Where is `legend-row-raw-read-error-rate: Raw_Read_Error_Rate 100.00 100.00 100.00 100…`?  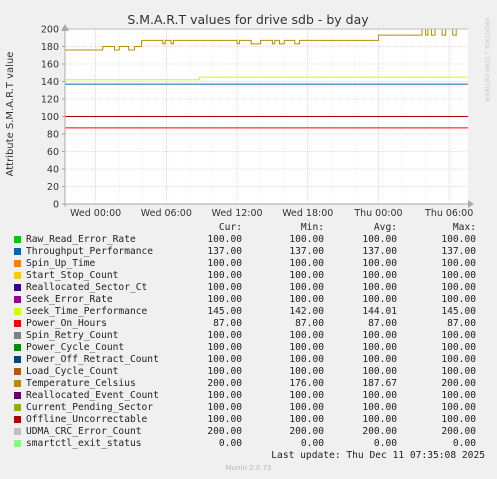 legend-row-raw-read-error-rate: Raw_Read_Error_Rate 100.00 100.00 100.00 100… is located at coordinates (251, 240).